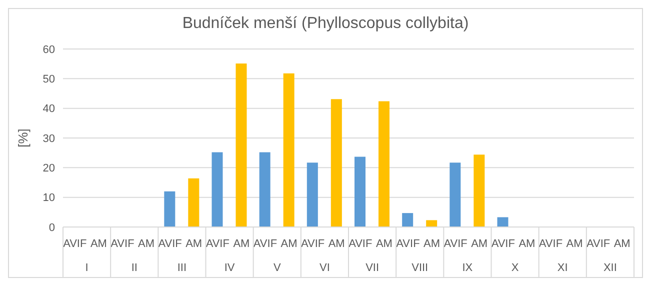 Image resolution: width=649 pixels, height=284 pixels. What do you see at coordinates (51, 228) in the screenshot?
I see `y-tick-label: 0` at bounding box center [51, 228].